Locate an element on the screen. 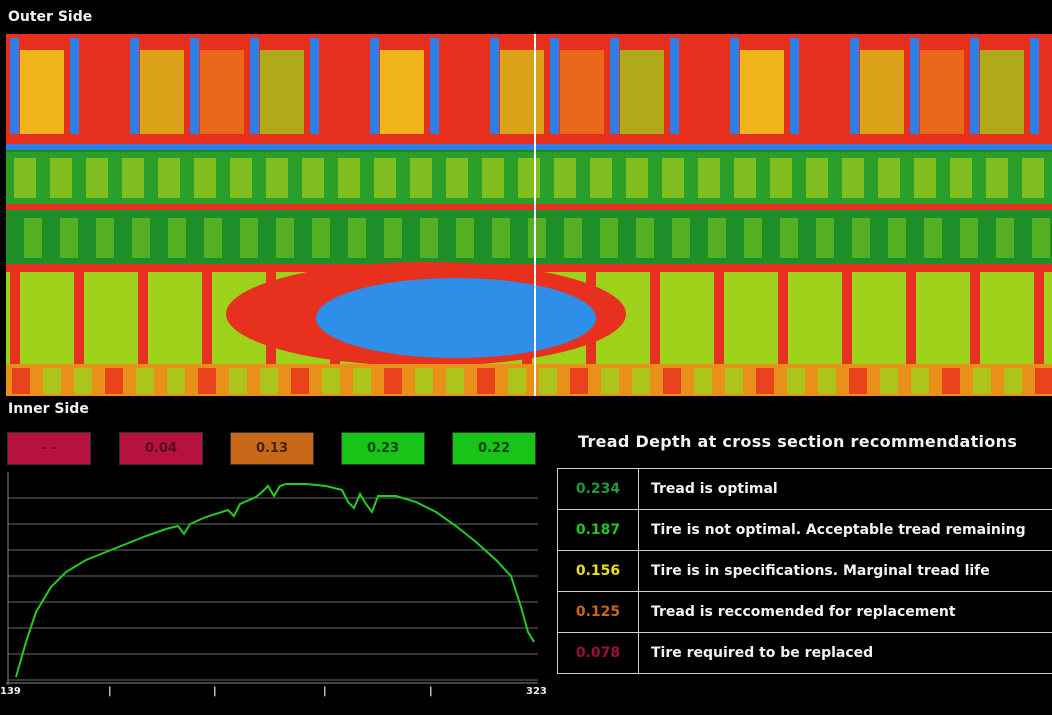 Image resolution: width=1052 pixels, height=715 pixels. recommendation-row: 0.234 Tread is optimal is located at coordinates (804, 489).